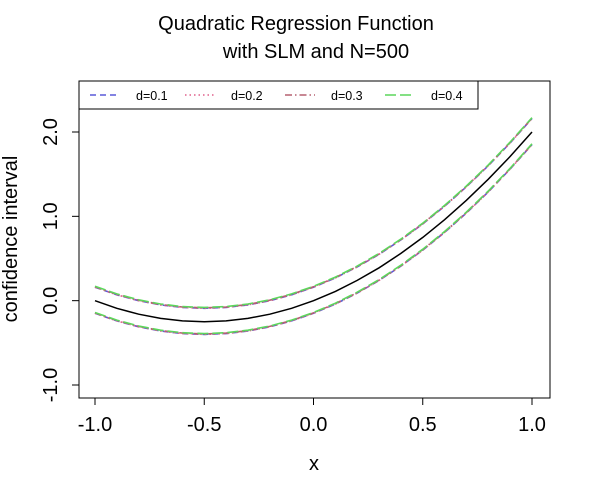 The height and width of the screenshot is (495, 590). Describe the element at coordinates (315, 52) in the screenshot. I see `chart-subtitle: with SLM and N=500` at that location.